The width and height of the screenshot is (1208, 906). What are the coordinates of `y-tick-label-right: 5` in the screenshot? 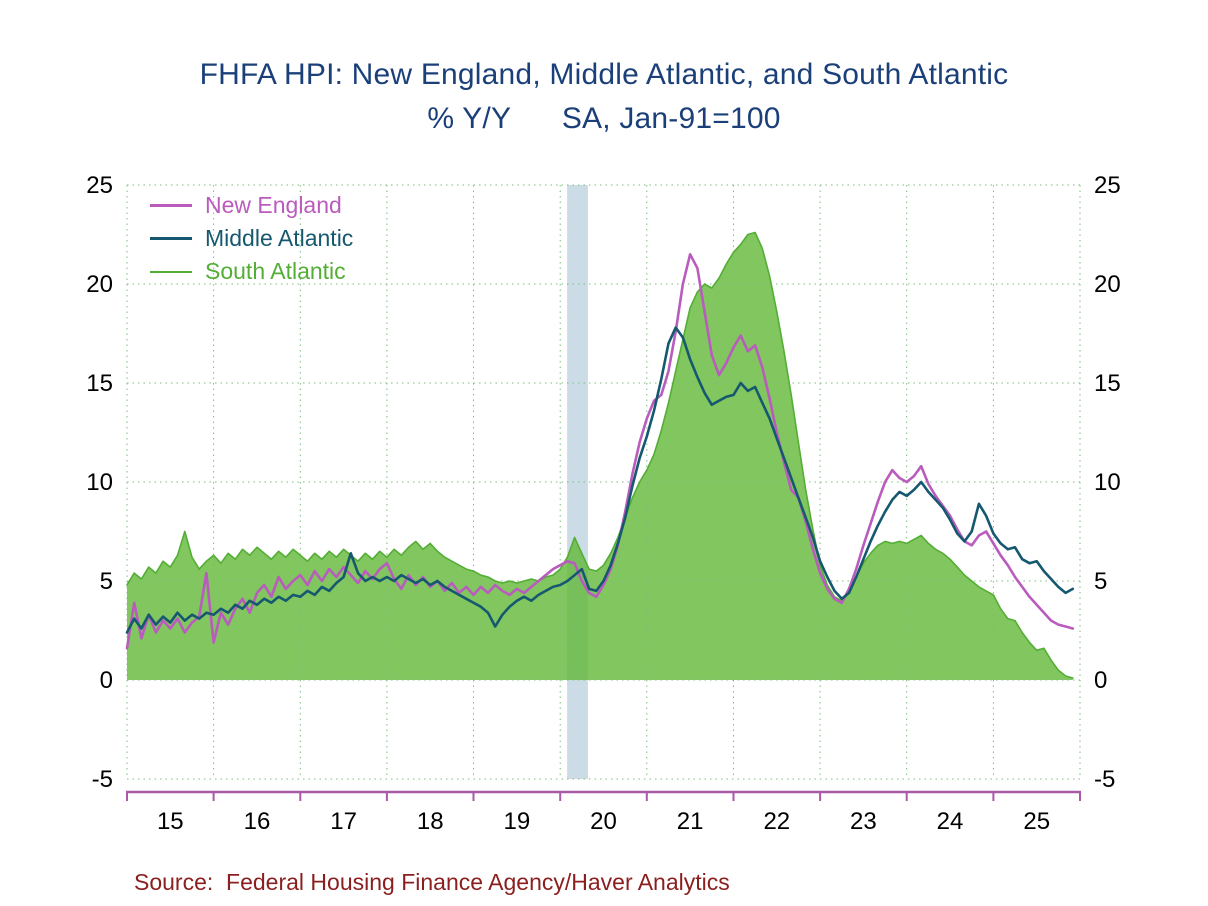 It's located at (1100, 581).